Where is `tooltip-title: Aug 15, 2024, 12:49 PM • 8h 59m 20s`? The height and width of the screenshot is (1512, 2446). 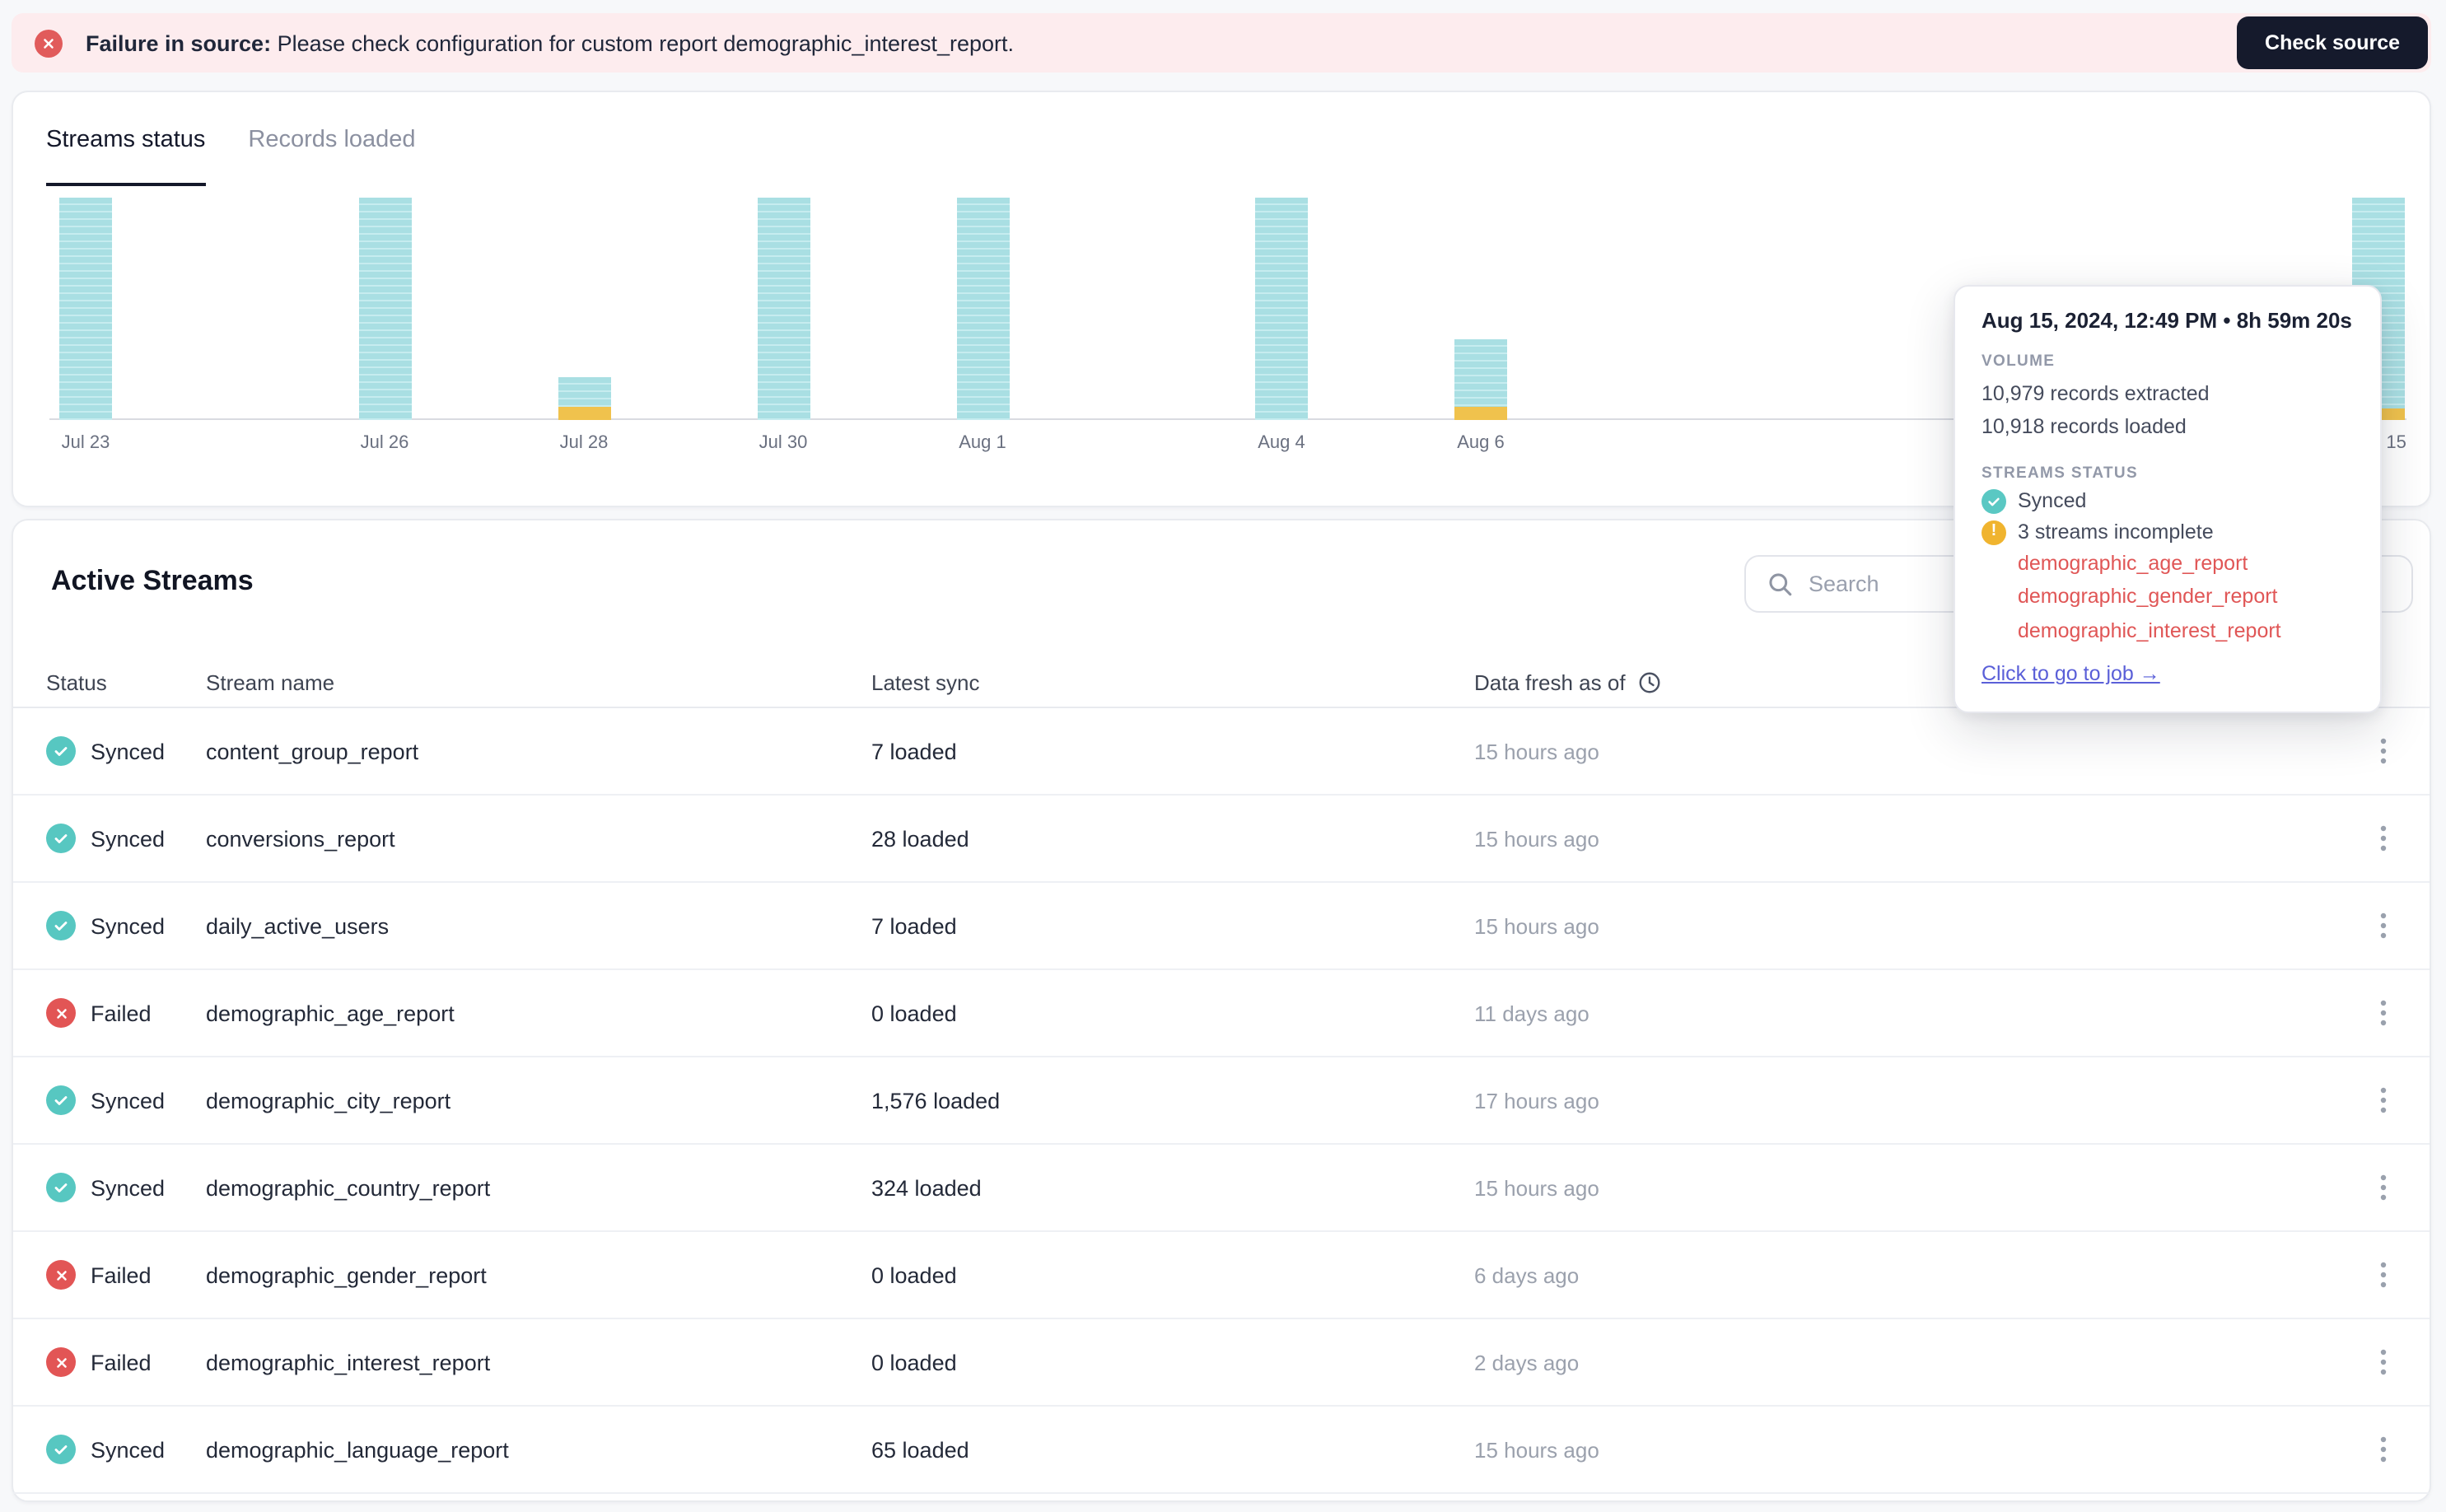 tooltip-title: Aug 15, 2024, 12:49 PM • 8h 59m 20s is located at coordinates (2167, 320).